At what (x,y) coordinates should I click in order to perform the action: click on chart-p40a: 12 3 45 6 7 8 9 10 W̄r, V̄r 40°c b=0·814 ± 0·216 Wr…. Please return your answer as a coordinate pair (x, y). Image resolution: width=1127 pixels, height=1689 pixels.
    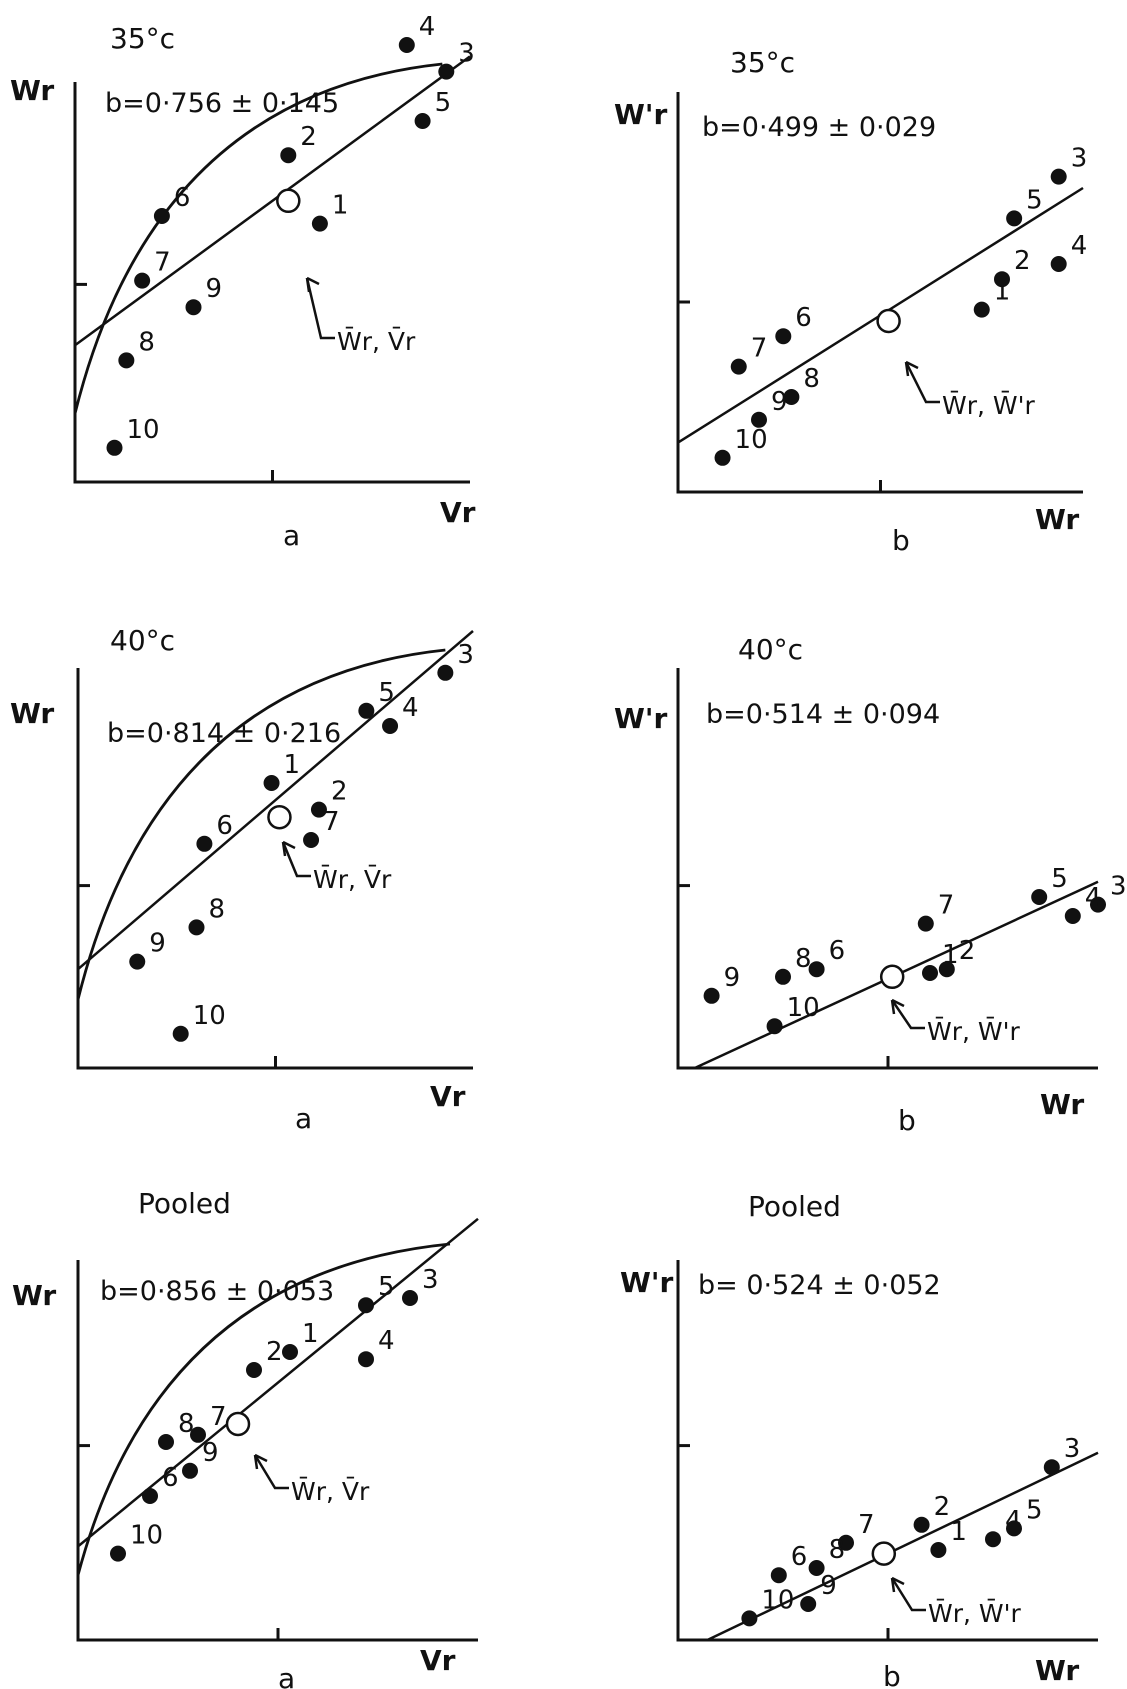
    Looking at the image, I should click on (242, 879).